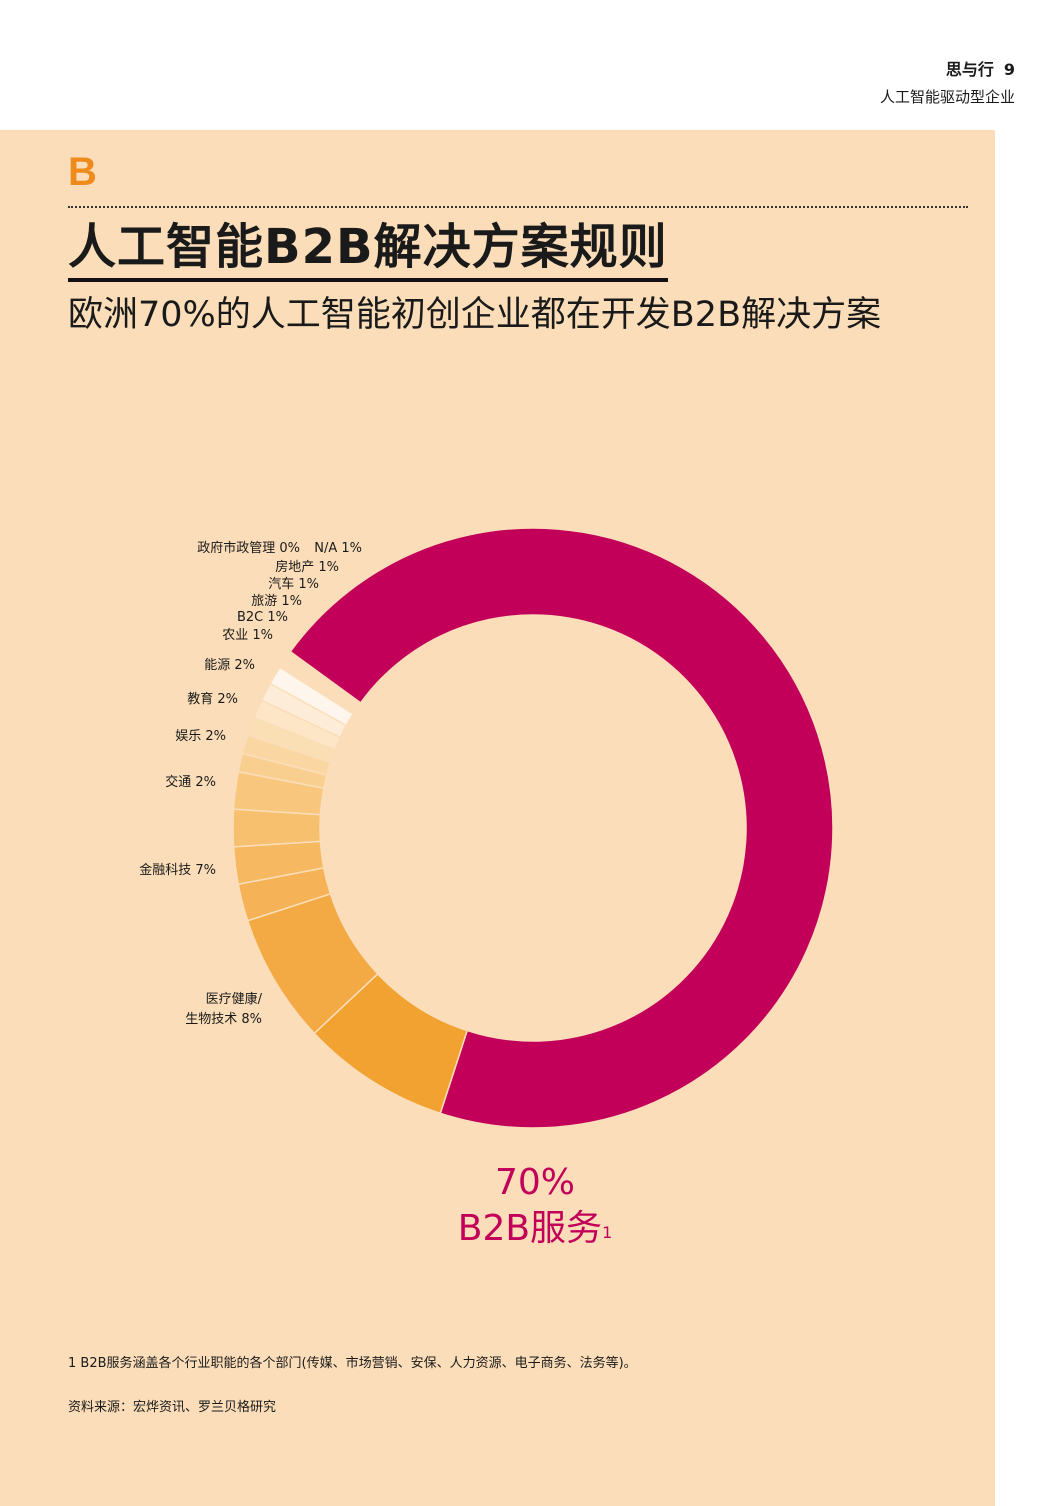 This screenshot has width=1063, height=1506. What do you see at coordinates (248, 548) in the screenshot?
I see `slice-label-12: 政府市政管理 0%` at bounding box center [248, 548].